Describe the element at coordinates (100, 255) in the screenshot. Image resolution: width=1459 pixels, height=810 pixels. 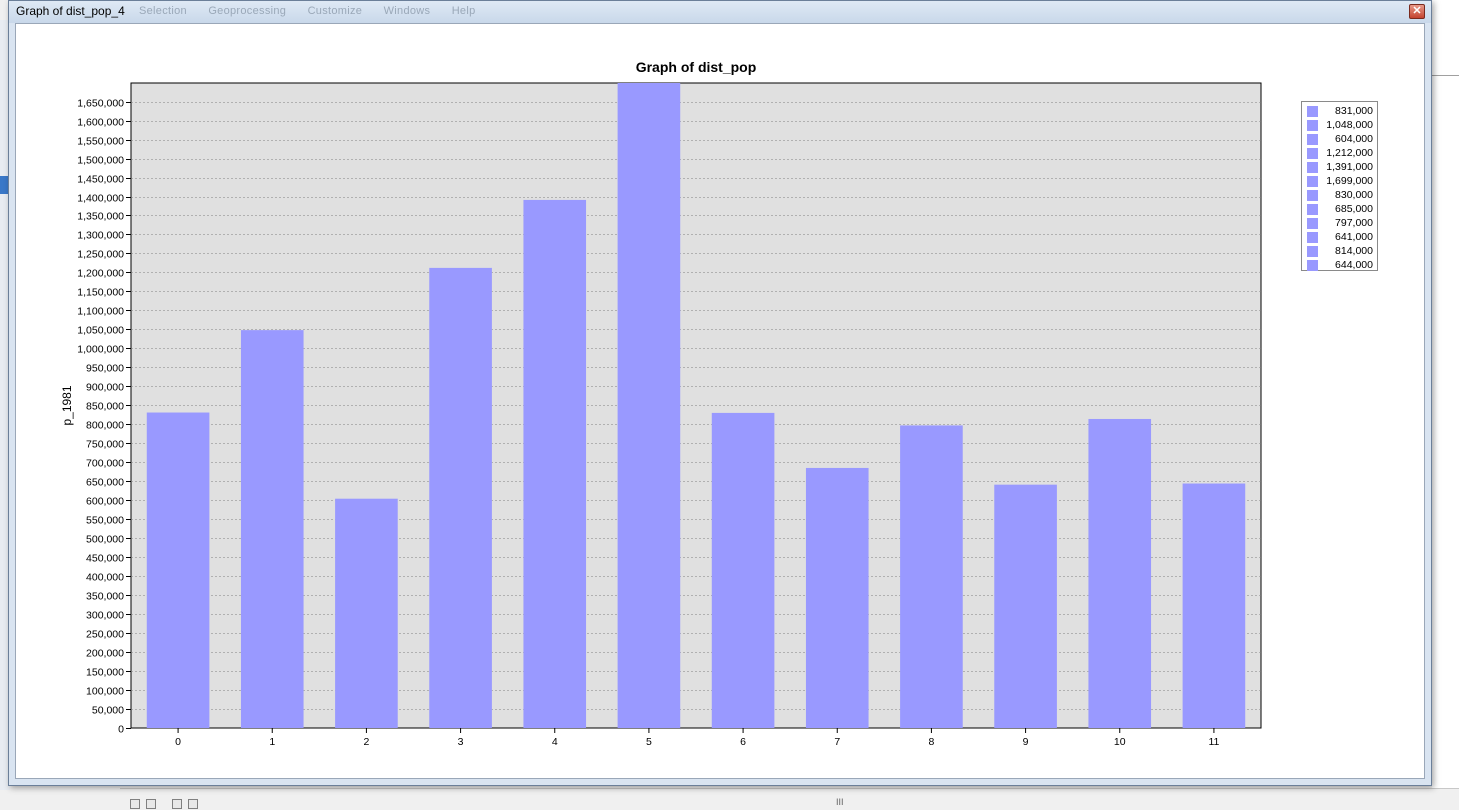
I see `y-tick-label: 1,250,000` at that location.